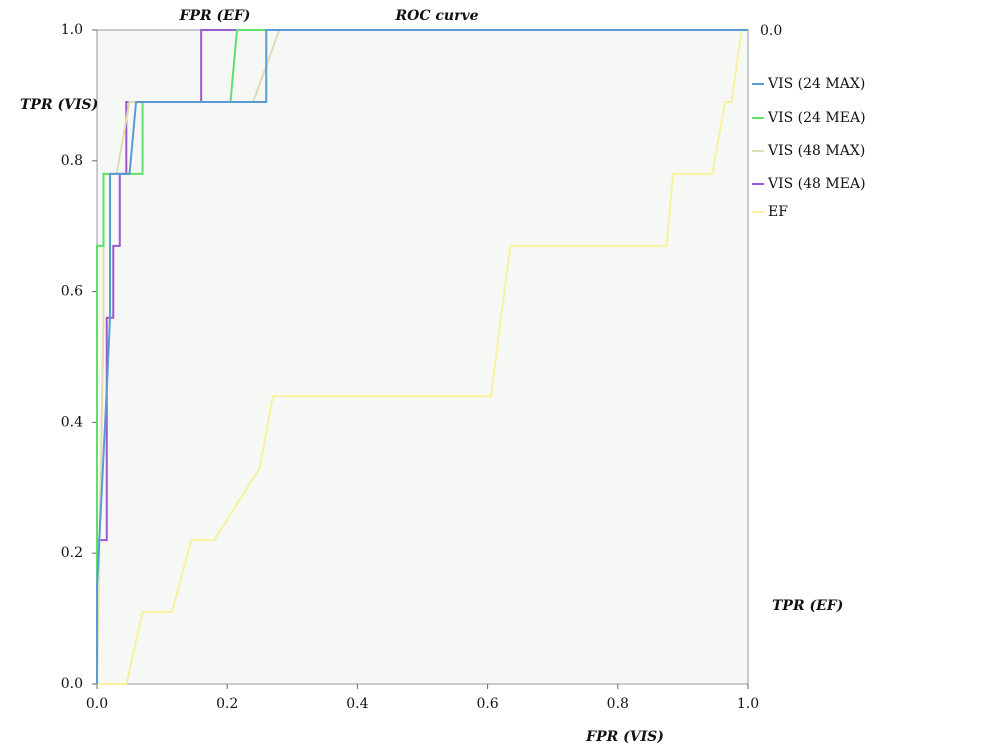 The width and height of the screenshot is (1000, 751). I want to click on x-tick-label: 0.6, so click(487, 704).